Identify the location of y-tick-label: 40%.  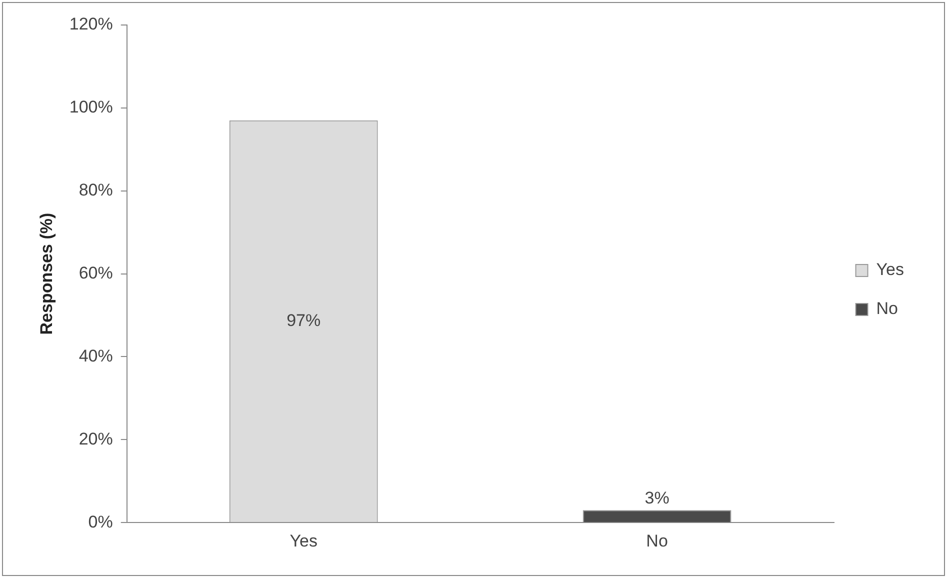
(95, 356).